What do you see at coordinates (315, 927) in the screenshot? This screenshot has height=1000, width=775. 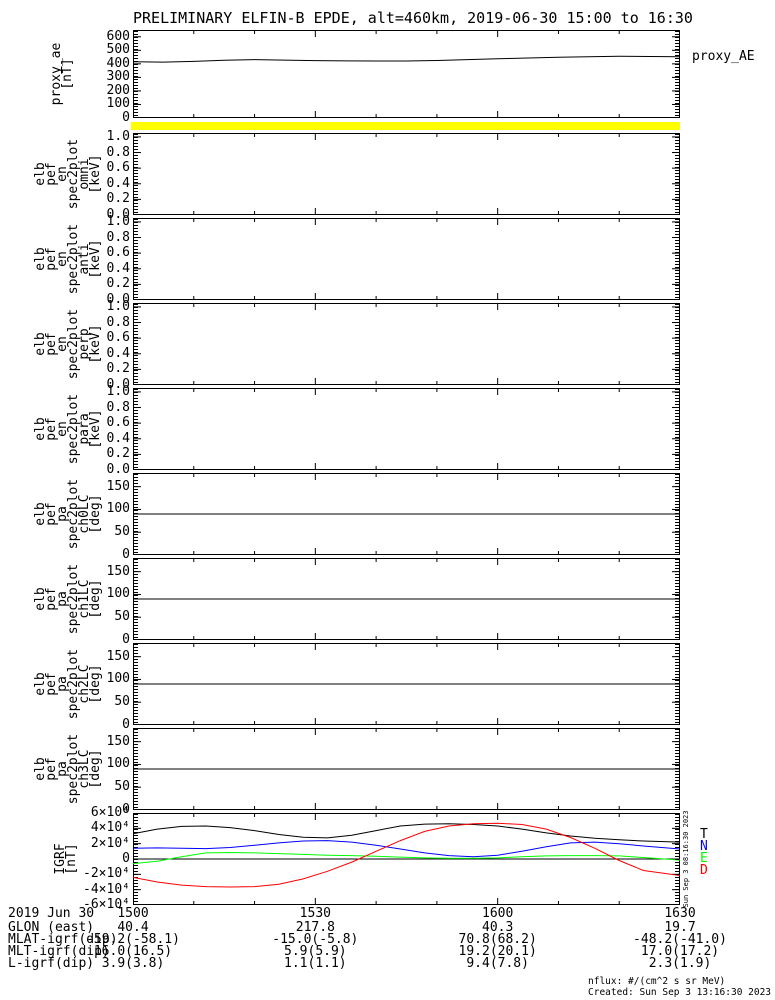 I see `row-value: 217.8` at bounding box center [315, 927].